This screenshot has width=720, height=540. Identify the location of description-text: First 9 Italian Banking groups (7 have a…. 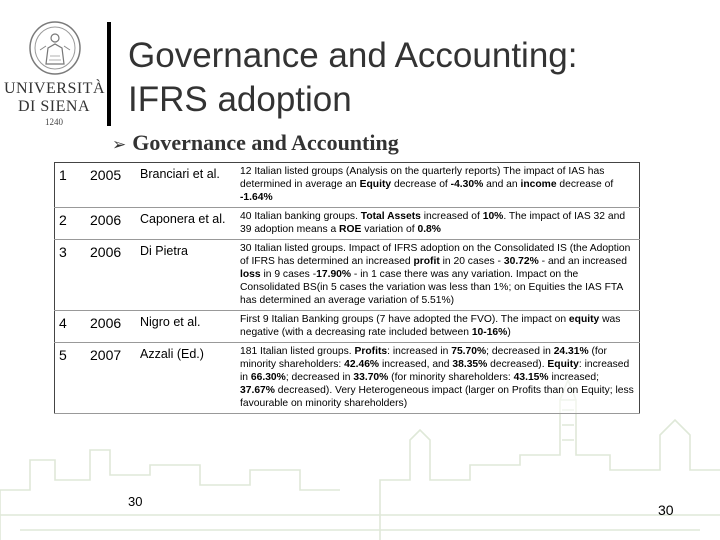
(404, 319).